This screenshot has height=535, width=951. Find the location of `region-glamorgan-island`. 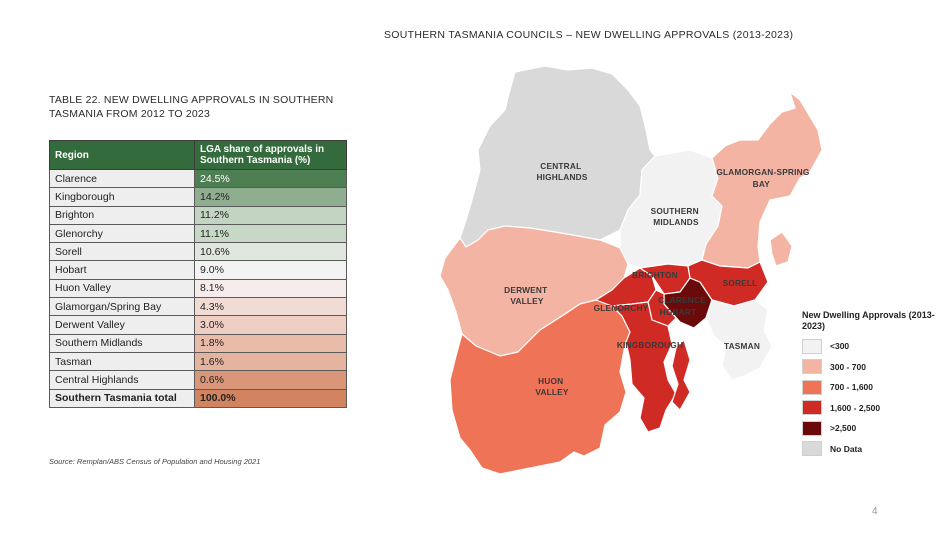

region-glamorgan-island is located at coordinates (781, 249).